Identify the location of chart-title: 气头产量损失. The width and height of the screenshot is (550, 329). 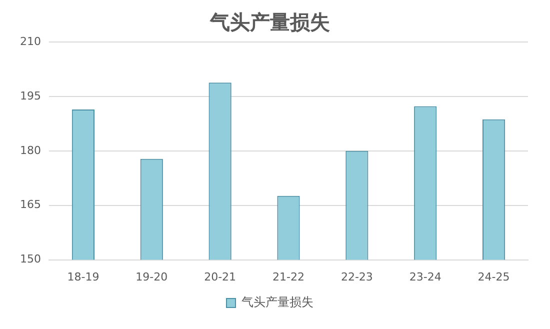
(269, 22).